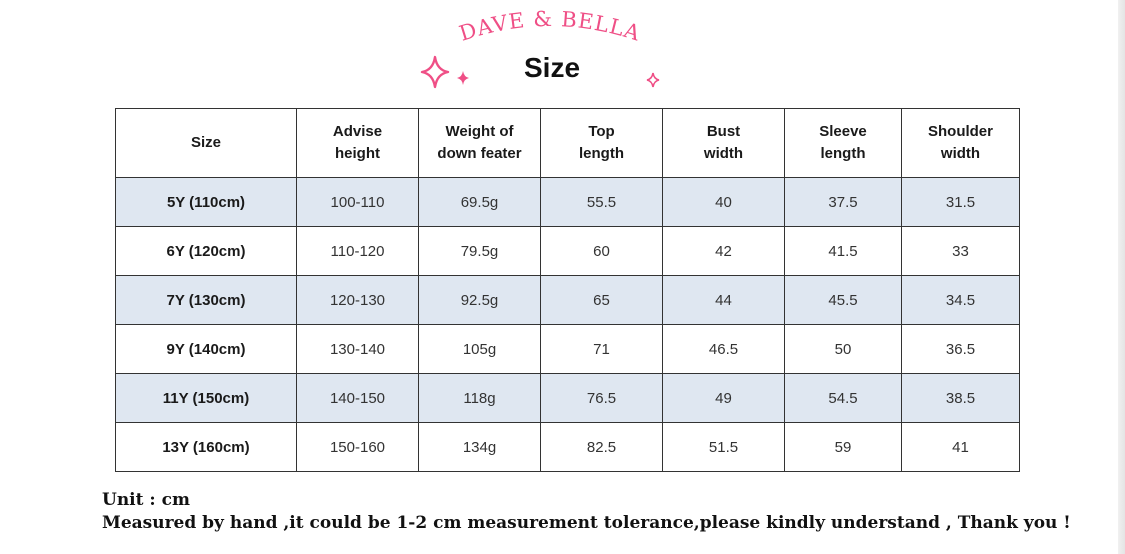 The height and width of the screenshot is (554, 1125). Describe the element at coordinates (206, 300) in the screenshot. I see `size-cell: 7Y (130cm)` at that location.